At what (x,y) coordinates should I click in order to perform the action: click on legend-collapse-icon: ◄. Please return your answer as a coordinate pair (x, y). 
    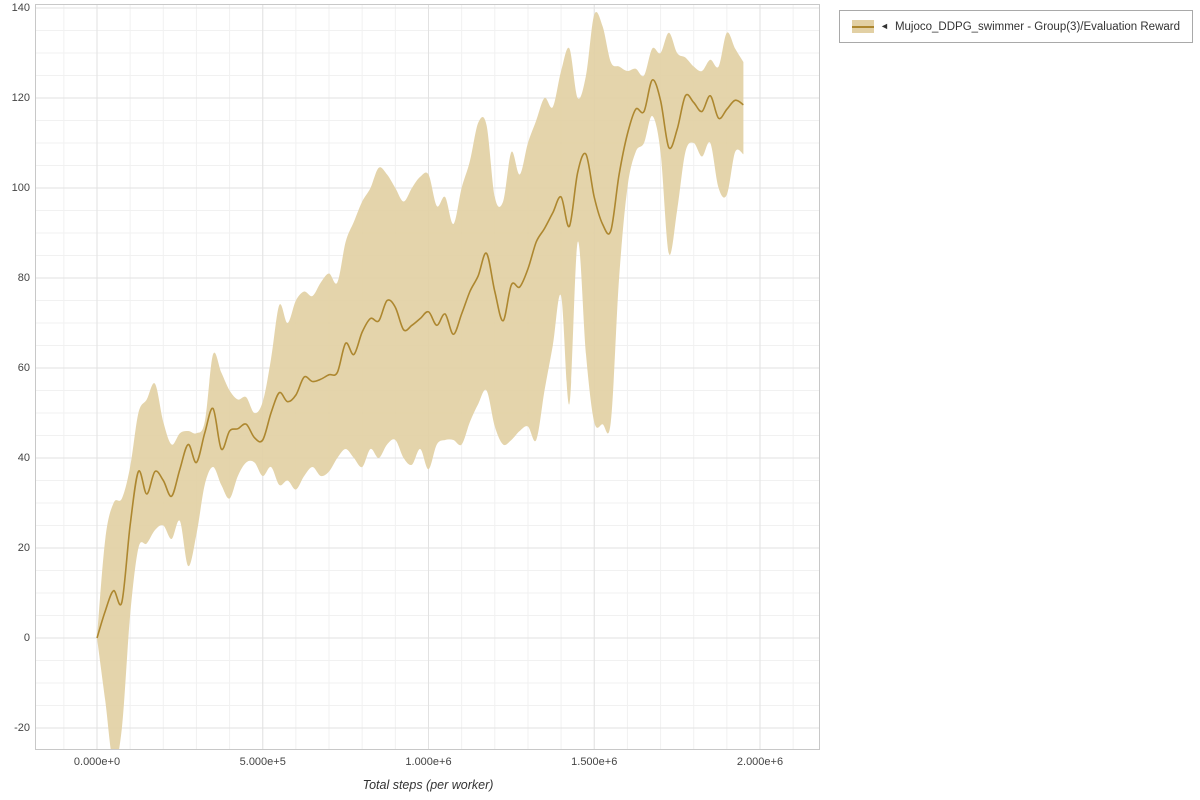
    Looking at the image, I should click on (884, 26).